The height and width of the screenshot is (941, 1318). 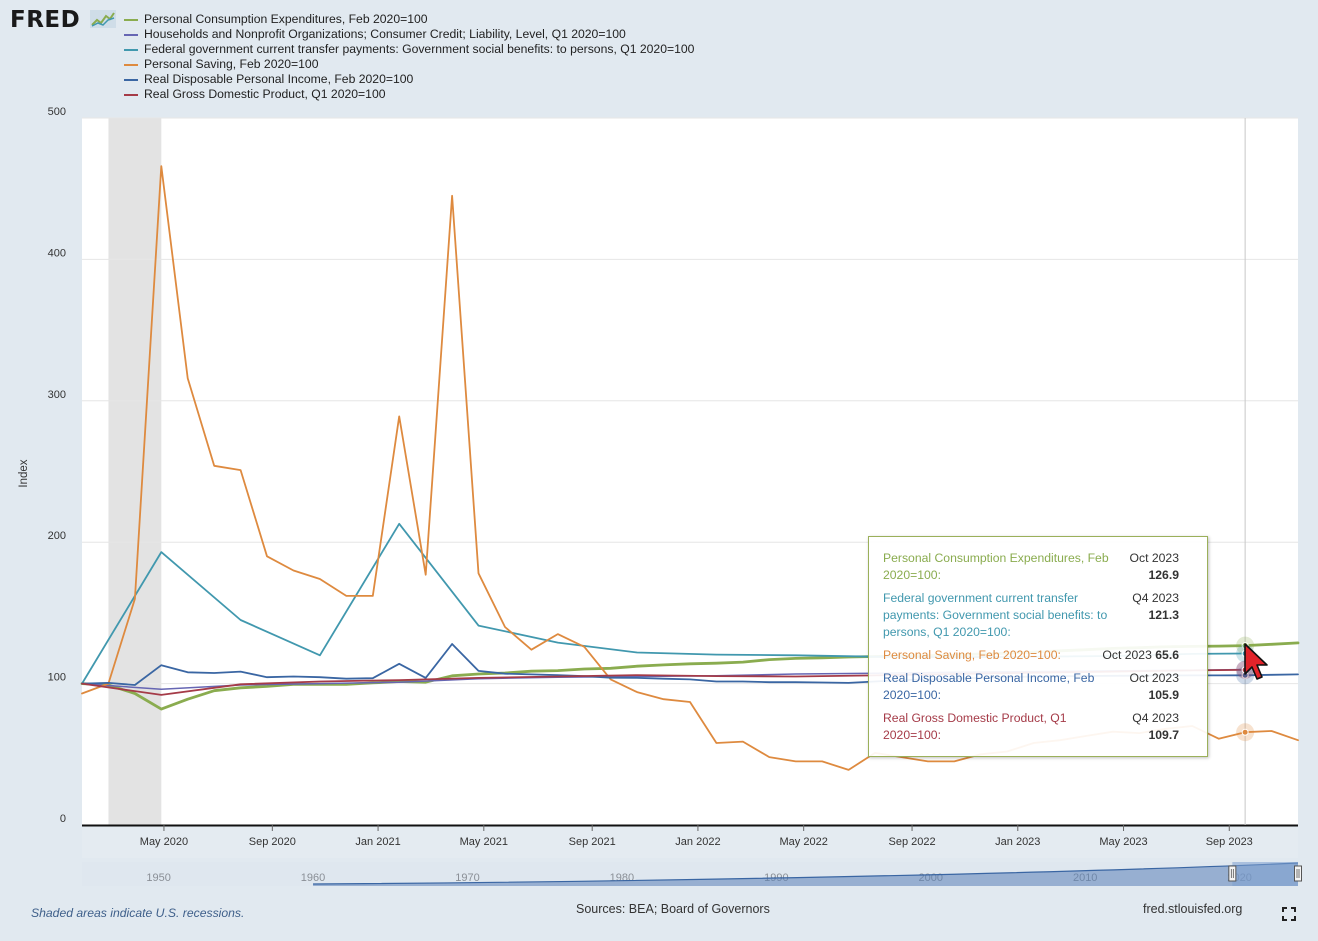 What do you see at coordinates (1164, 615) in the screenshot?
I see `tooltip-value: 121.3` at bounding box center [1164, 615].